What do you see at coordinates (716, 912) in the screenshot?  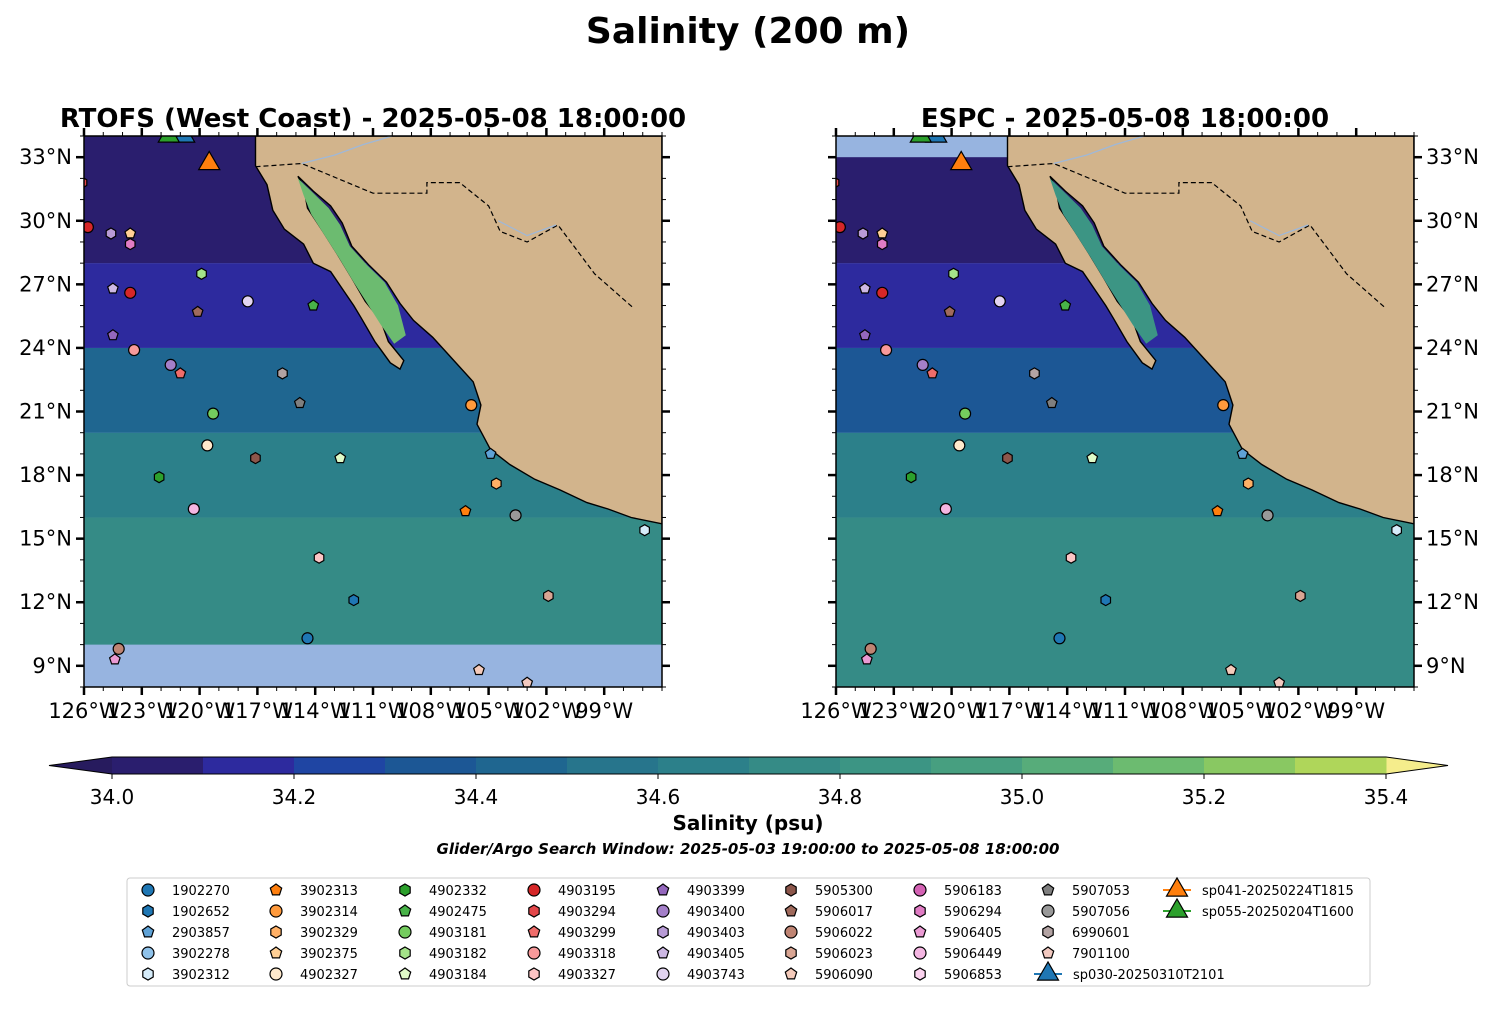 I see `legend-label: 4903400` at bounding box center [716, 912].